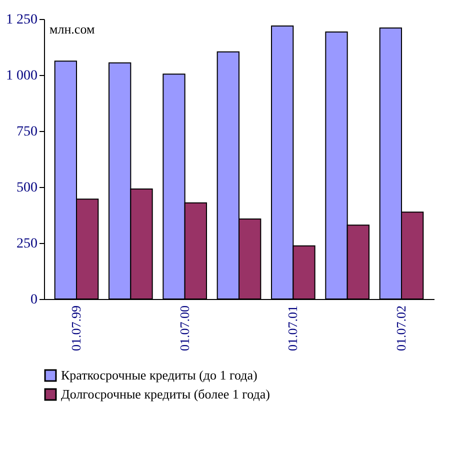 This screenshot has width=475, height=457. What do you see at coordinates (76, 328) in the screenshot?
I see `x-tick-label: 01.07.99` at bounding box center [76, 328].